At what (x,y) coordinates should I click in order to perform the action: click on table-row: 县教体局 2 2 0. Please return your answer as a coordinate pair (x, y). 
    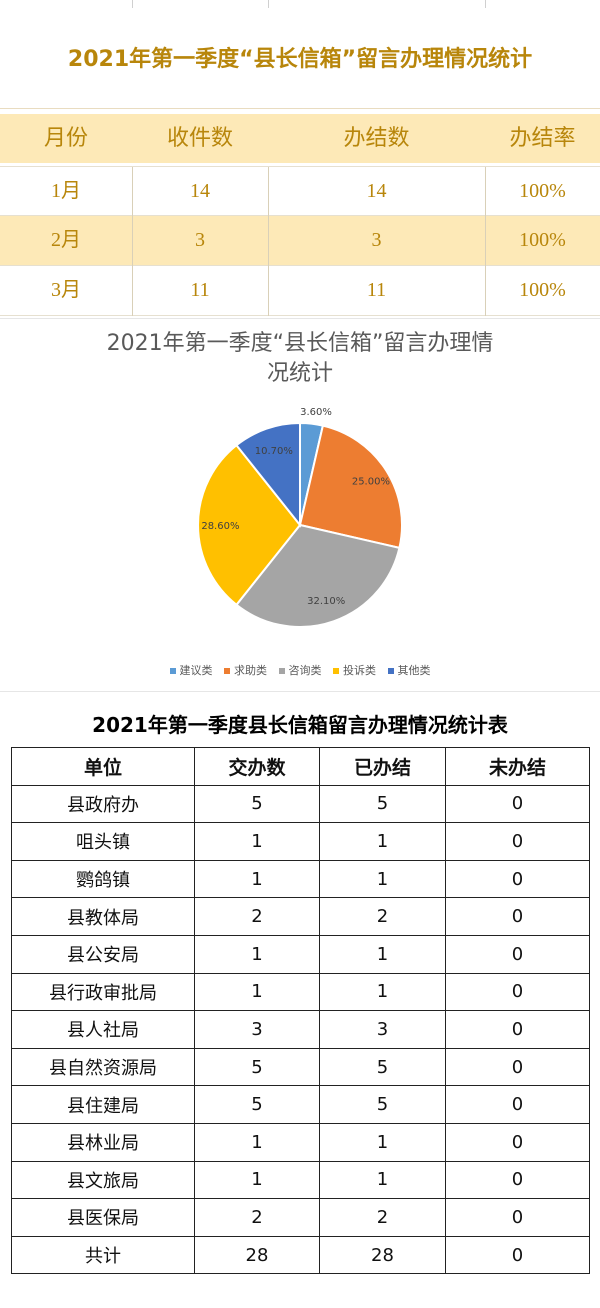
    Looking at the image, I should click on (300, 916).